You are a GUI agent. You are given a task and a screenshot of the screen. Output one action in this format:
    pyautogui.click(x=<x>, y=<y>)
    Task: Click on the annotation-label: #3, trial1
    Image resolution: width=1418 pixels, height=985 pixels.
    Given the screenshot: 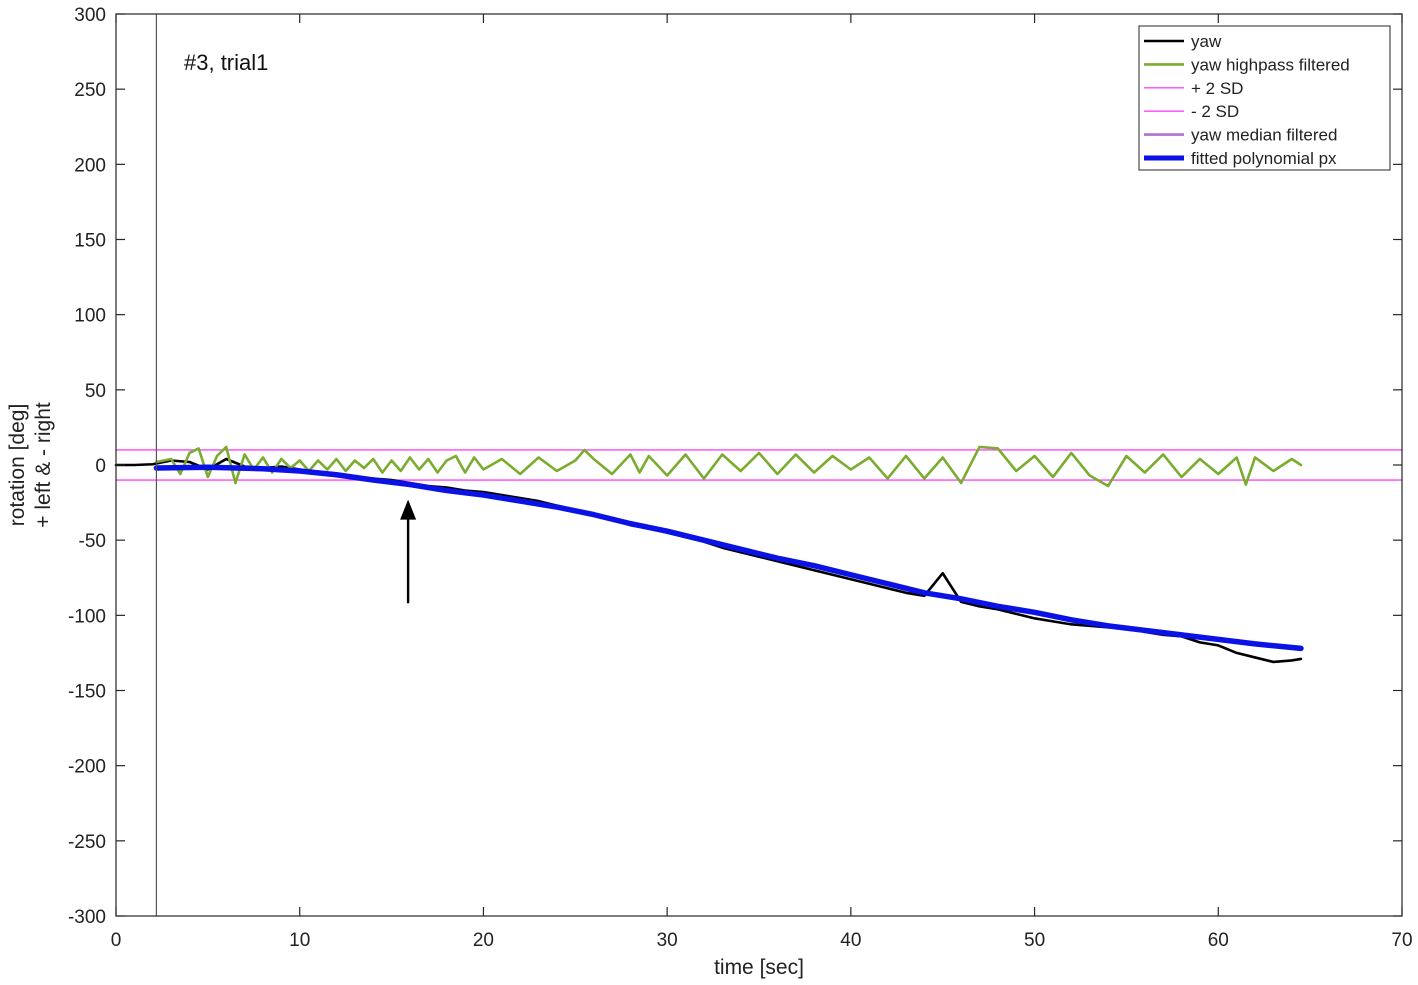 What is the action you would take?
    pyautogui.click(x=226, y=62)
    